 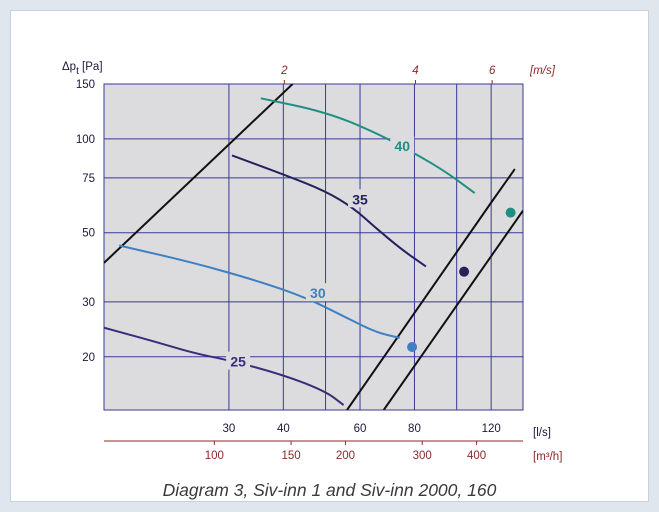 I want to click on sound-curve-label-30: 30, so click(x=318, y=293).